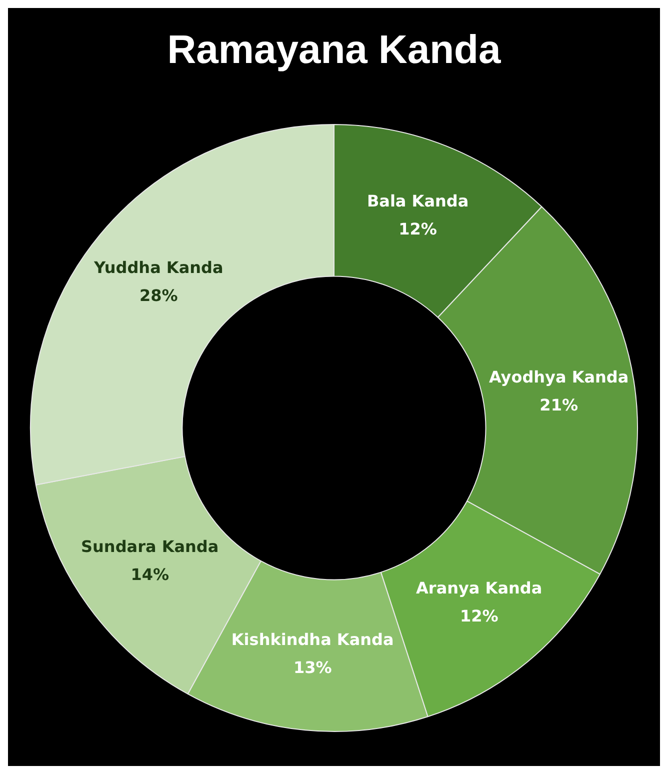 This screenshot has height=774, width=668. I want to click on slice-label: Kishkindha Kanda, so click(312, 639).